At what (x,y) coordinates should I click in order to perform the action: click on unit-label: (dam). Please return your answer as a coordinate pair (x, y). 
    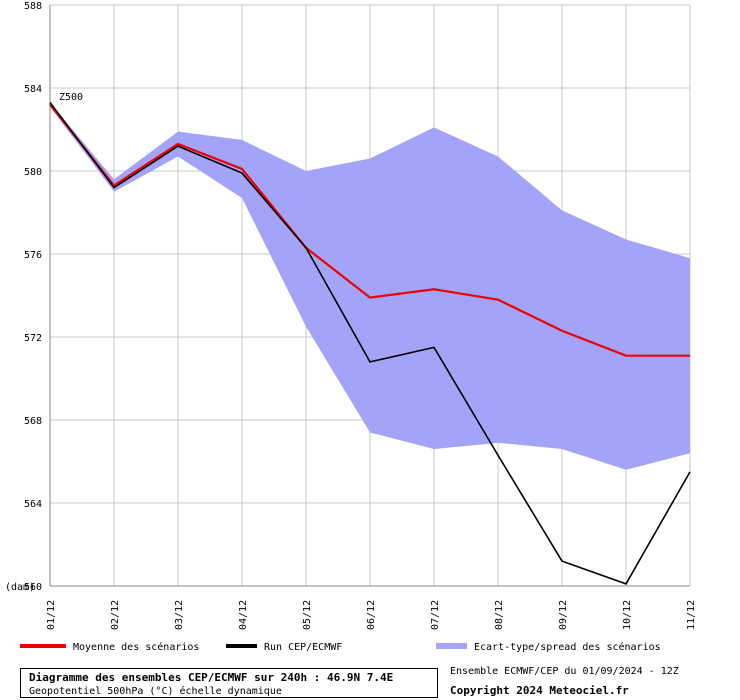
    Looking at the image, I should click on (20, 587).